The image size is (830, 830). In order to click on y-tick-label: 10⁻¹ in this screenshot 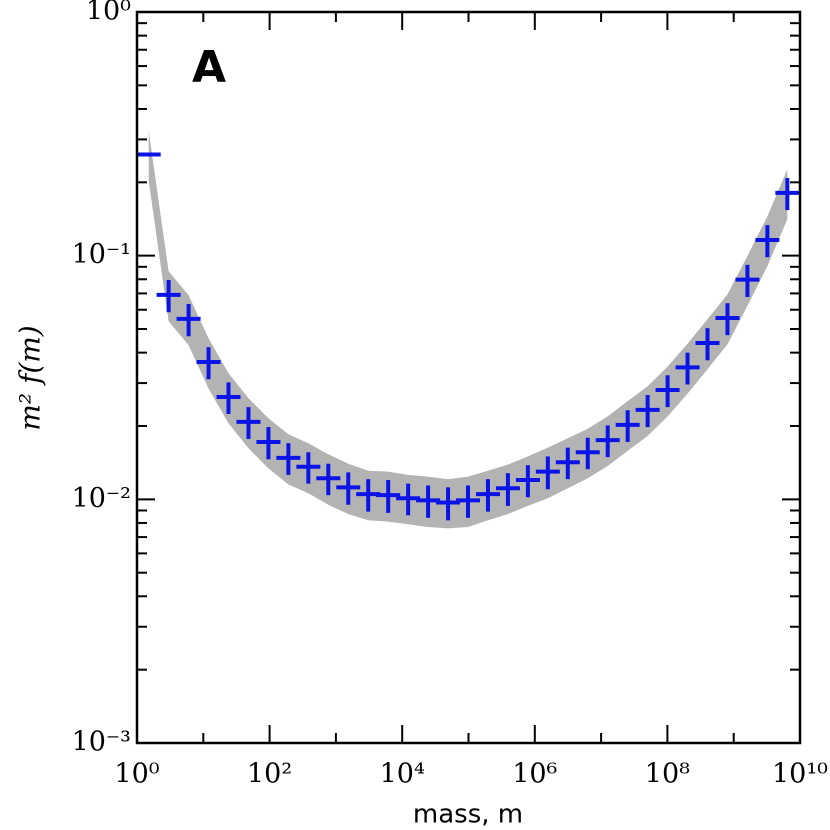, I will do `click(101, 254)`.